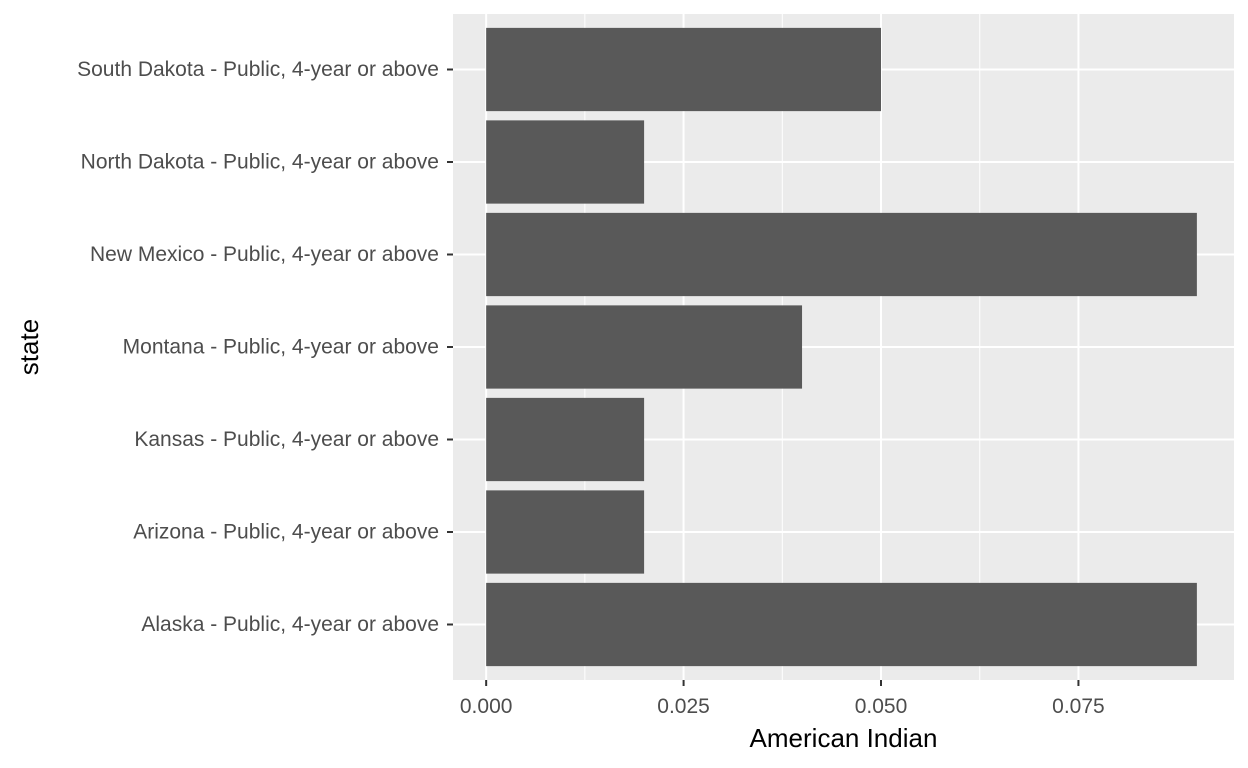 The width and height of the screenshot is (1248, 768). What do you see at coordinates (683, 706) in the screenshot?
I see `x-tick-label: 0.025` at bounding box center [683, 706].